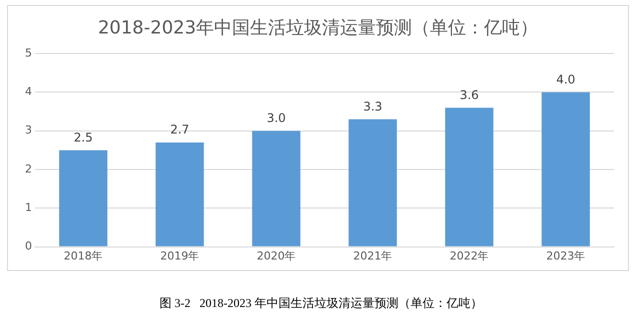 Image resolution: width=642 pixels, height=322 pixels. I want to click on x-tick-label: 2020年, so click(276, 255).